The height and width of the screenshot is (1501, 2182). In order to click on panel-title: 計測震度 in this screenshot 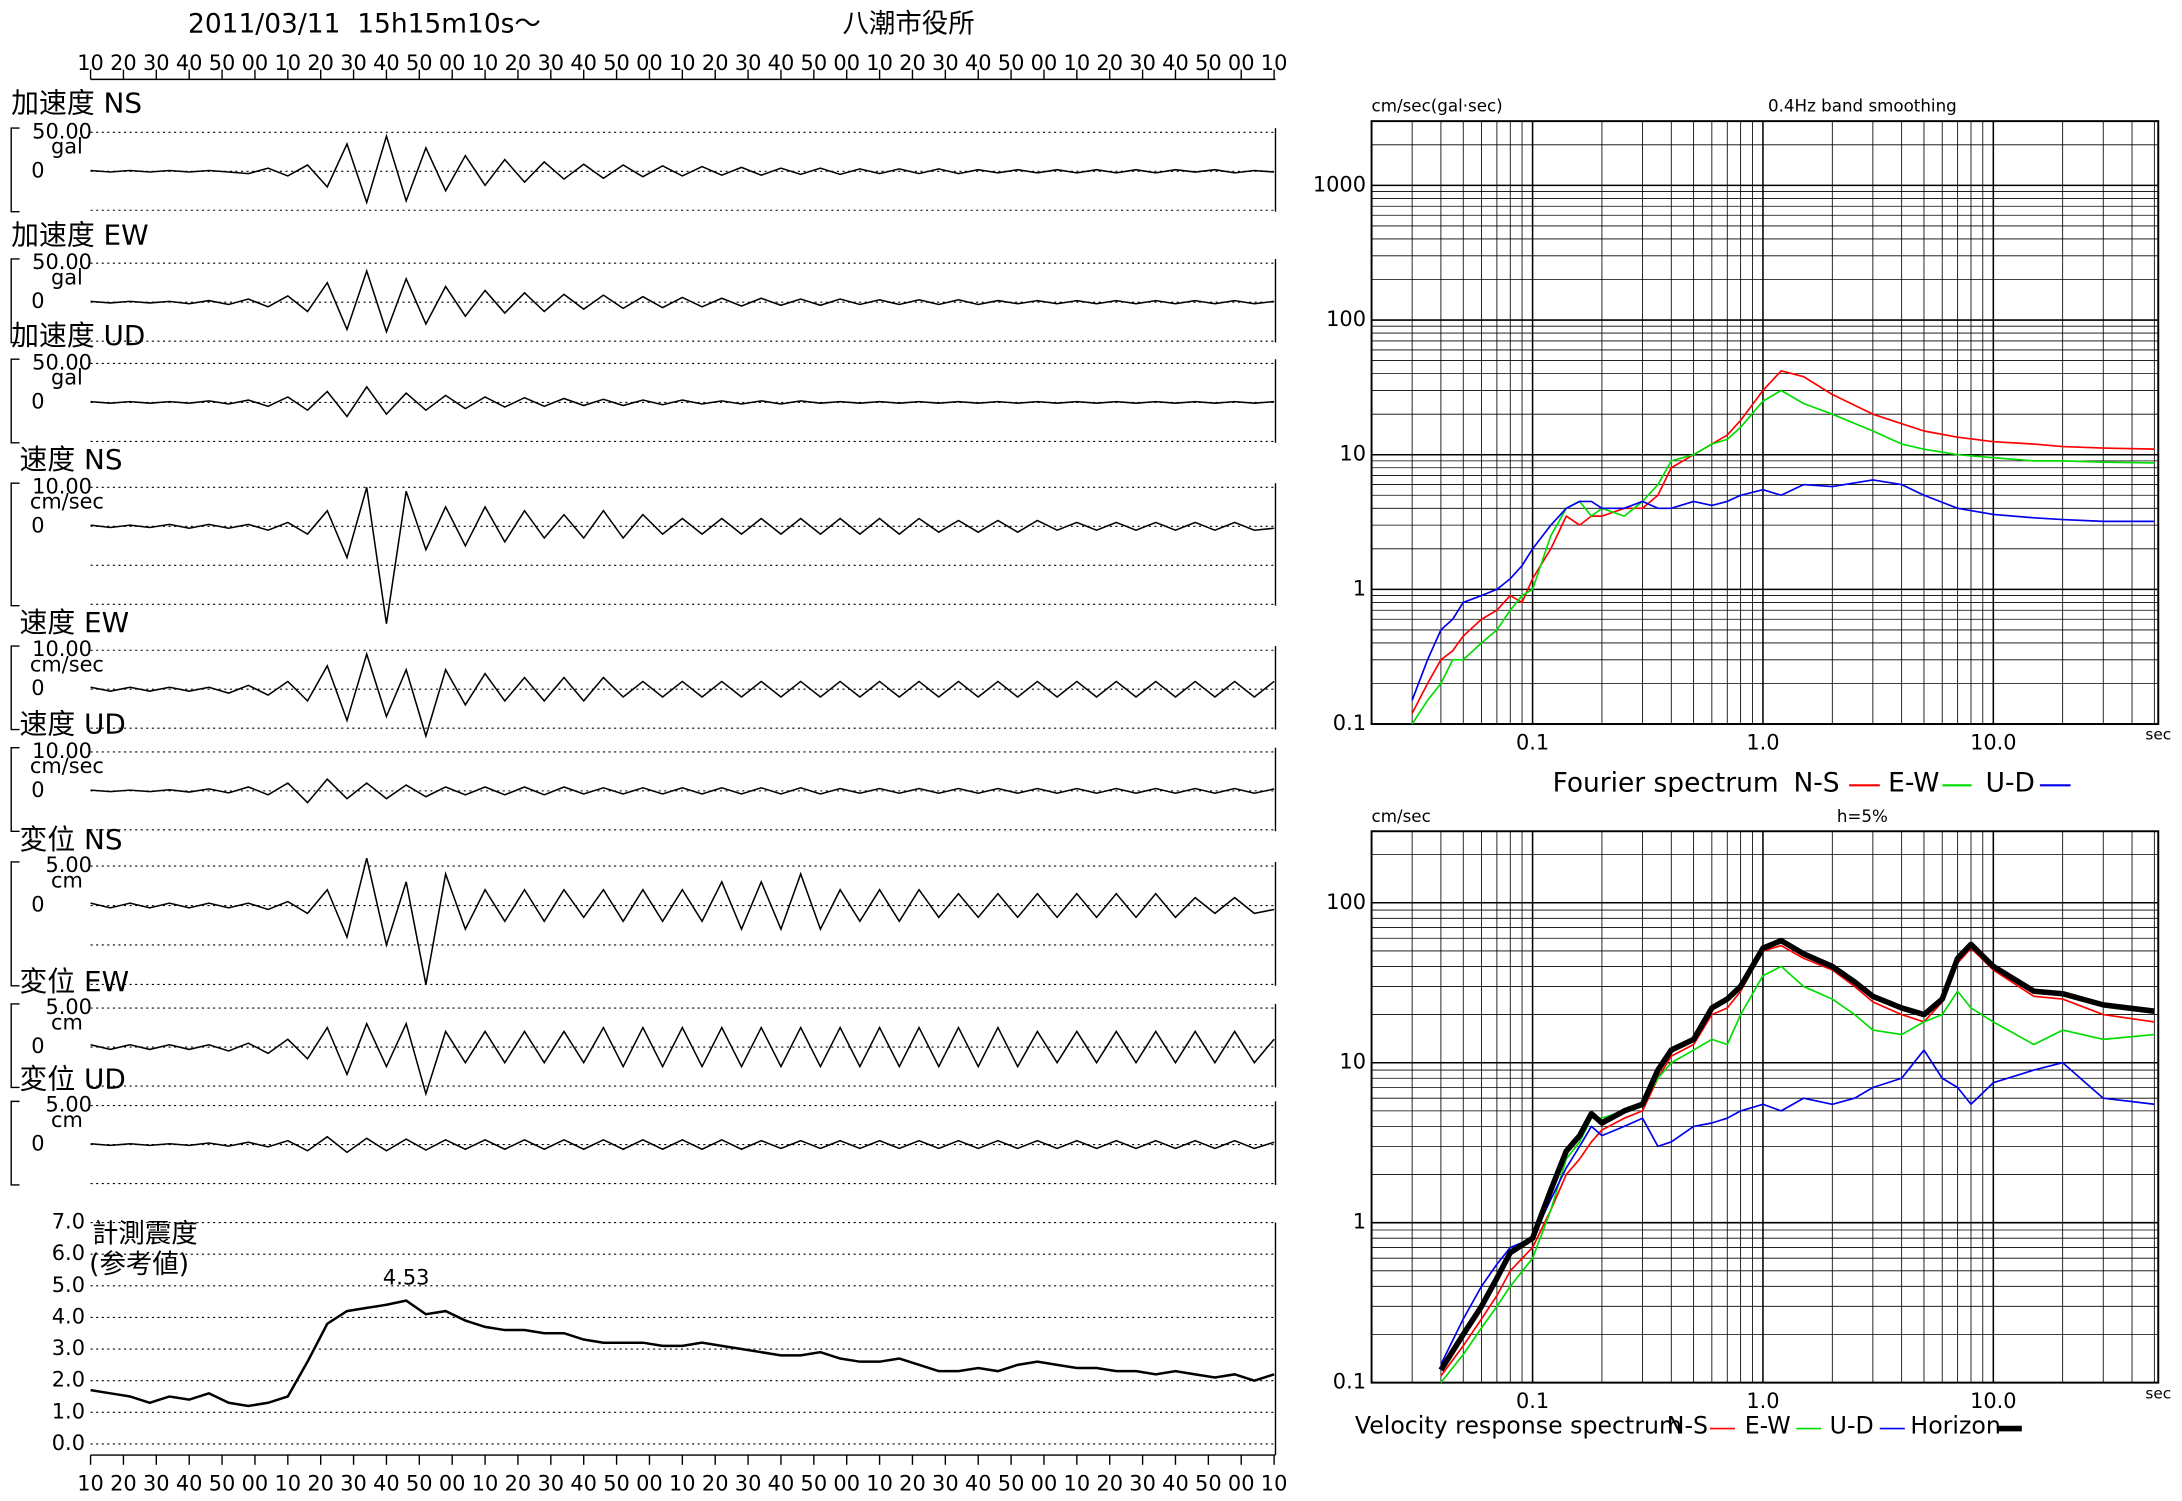, I will do `click(145, 1234)`.